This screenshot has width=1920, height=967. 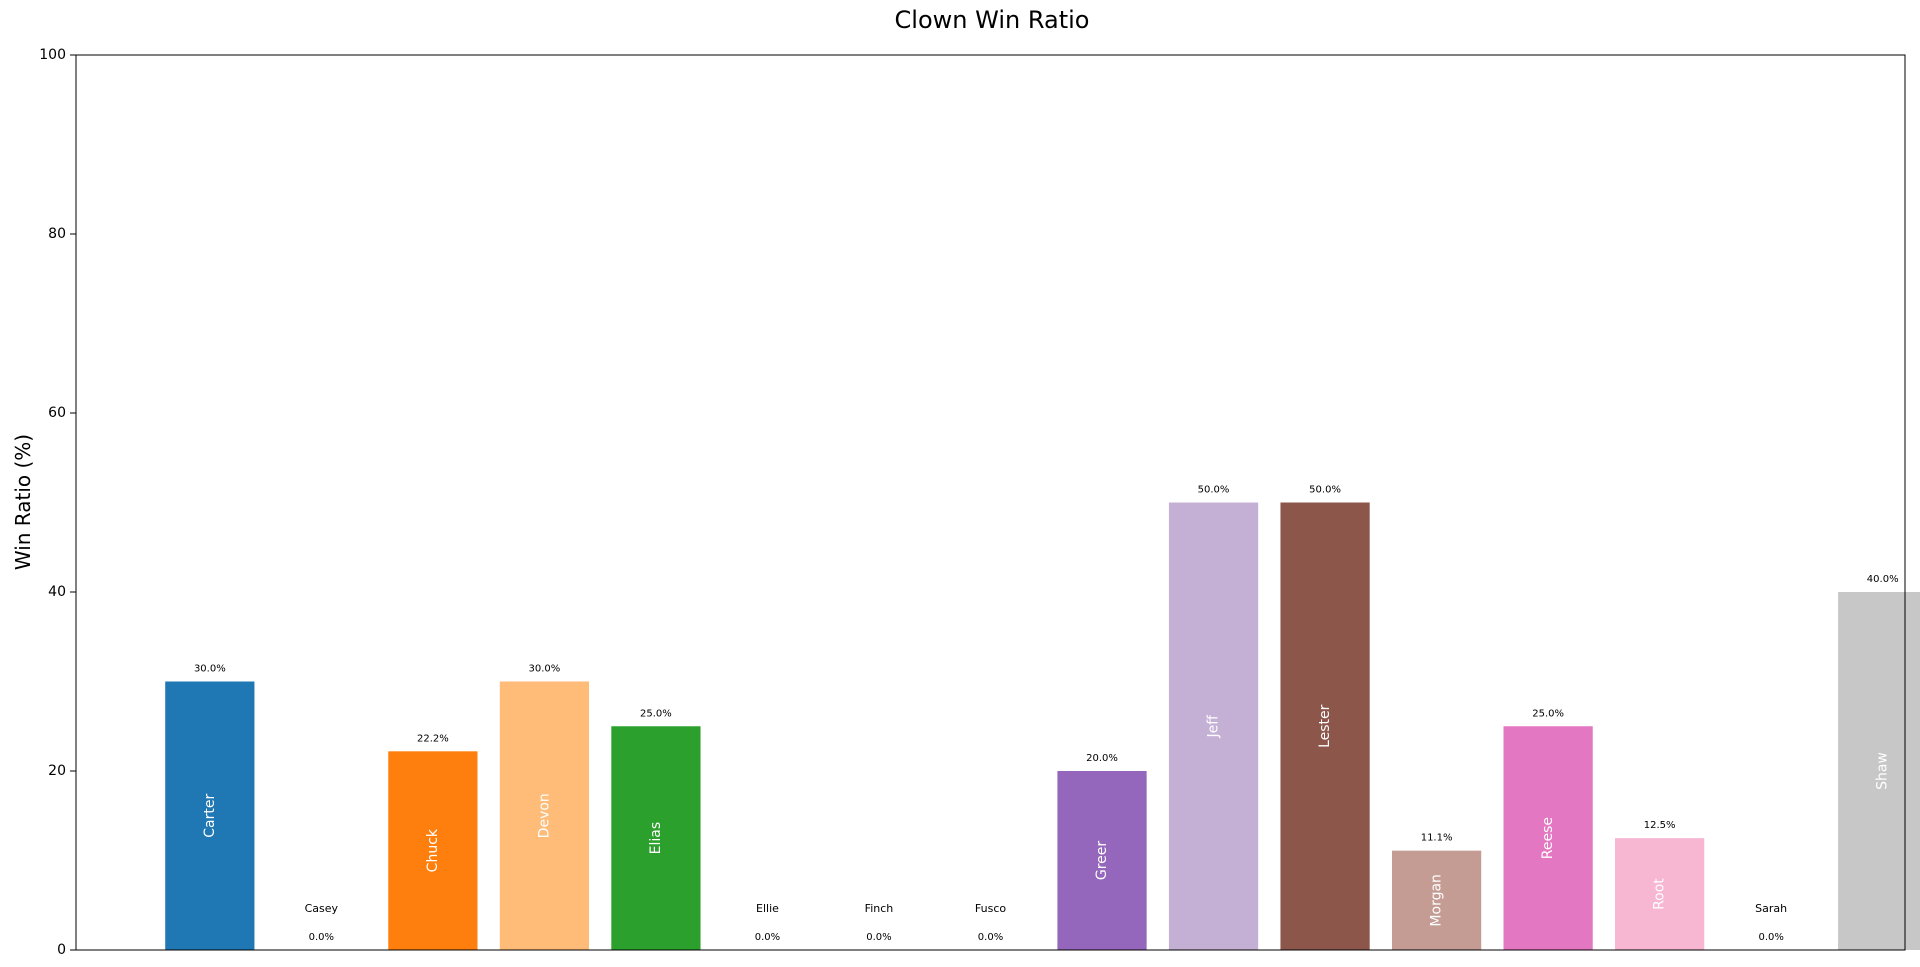 I want to click on y-tick-label: 60, so click(x=57, y=413).